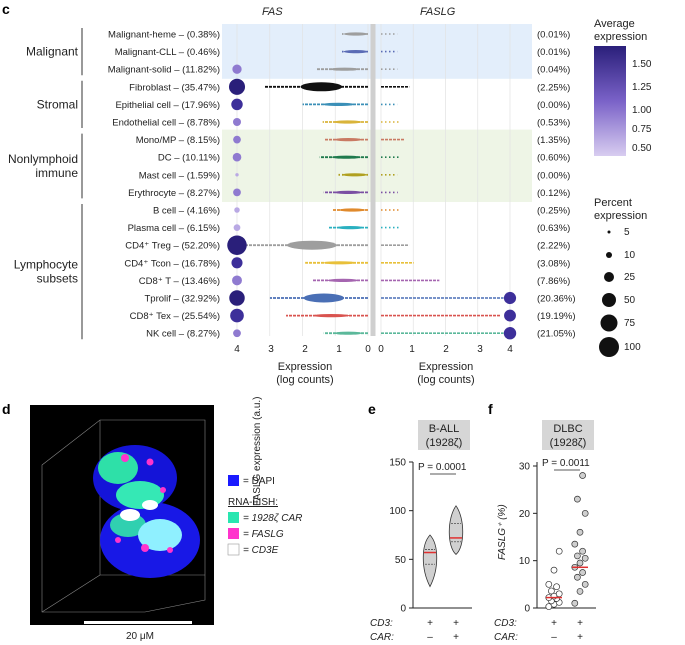  I want to click on legend-pct-title-2: expression, so click(620, 216).